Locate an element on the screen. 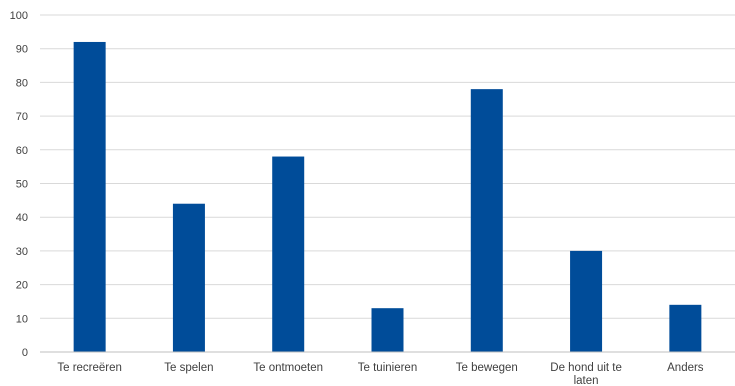 The width and height of the screenshot is (735, 386). x-tick-label: Te recreëren is located at coordinates (89, 368).